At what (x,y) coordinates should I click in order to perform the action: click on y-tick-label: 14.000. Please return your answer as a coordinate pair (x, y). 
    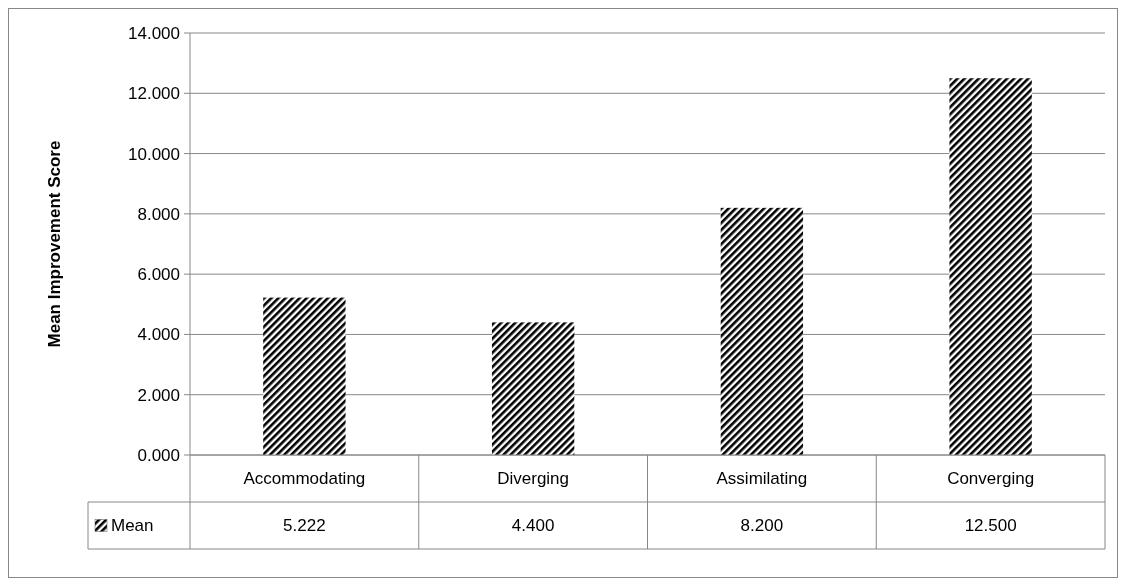
    Looking at the image, I should click on (154, 33).